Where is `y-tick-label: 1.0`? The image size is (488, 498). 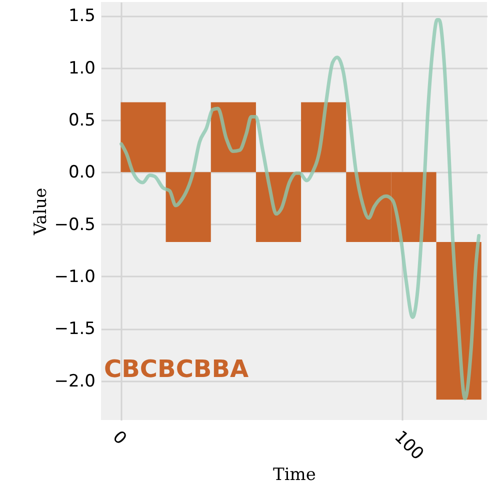 y-tick-label: 1.0 is located at coordinates (82, 68).